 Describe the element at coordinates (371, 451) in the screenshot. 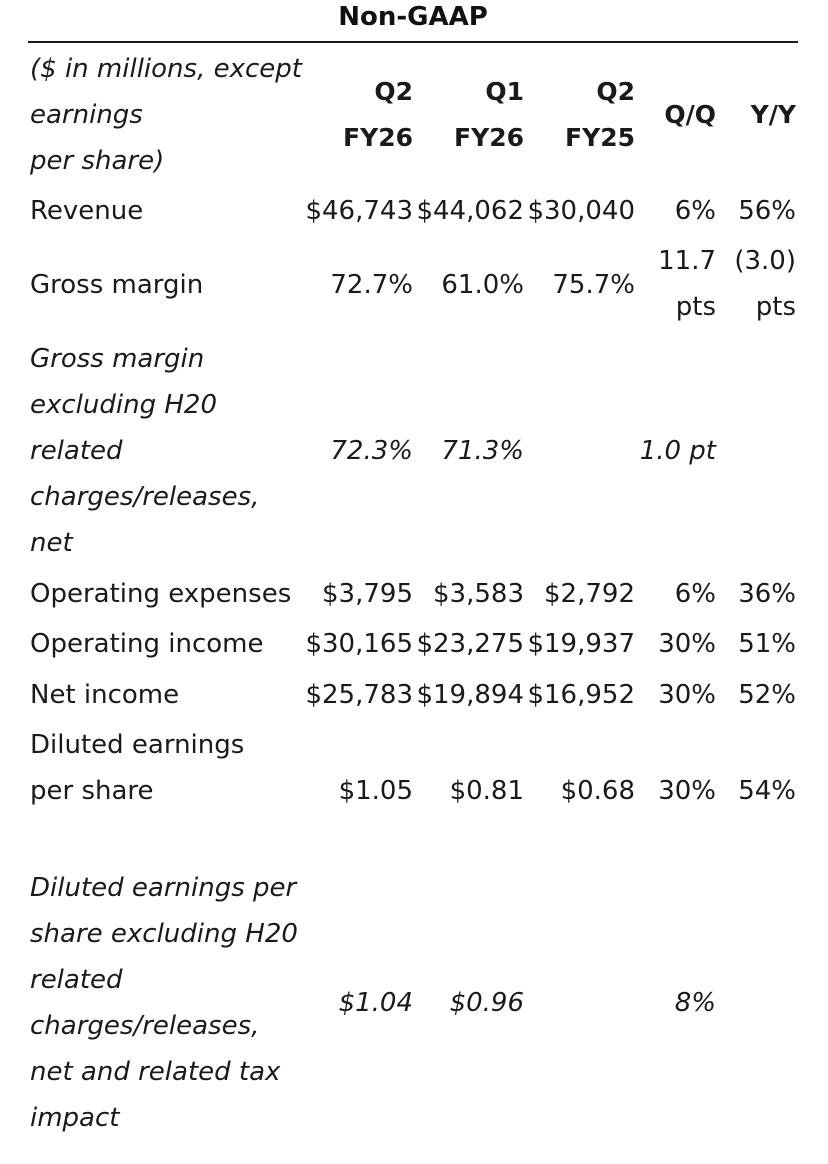

I see `gm-ex-q2fy26: 72.3%` at that location.